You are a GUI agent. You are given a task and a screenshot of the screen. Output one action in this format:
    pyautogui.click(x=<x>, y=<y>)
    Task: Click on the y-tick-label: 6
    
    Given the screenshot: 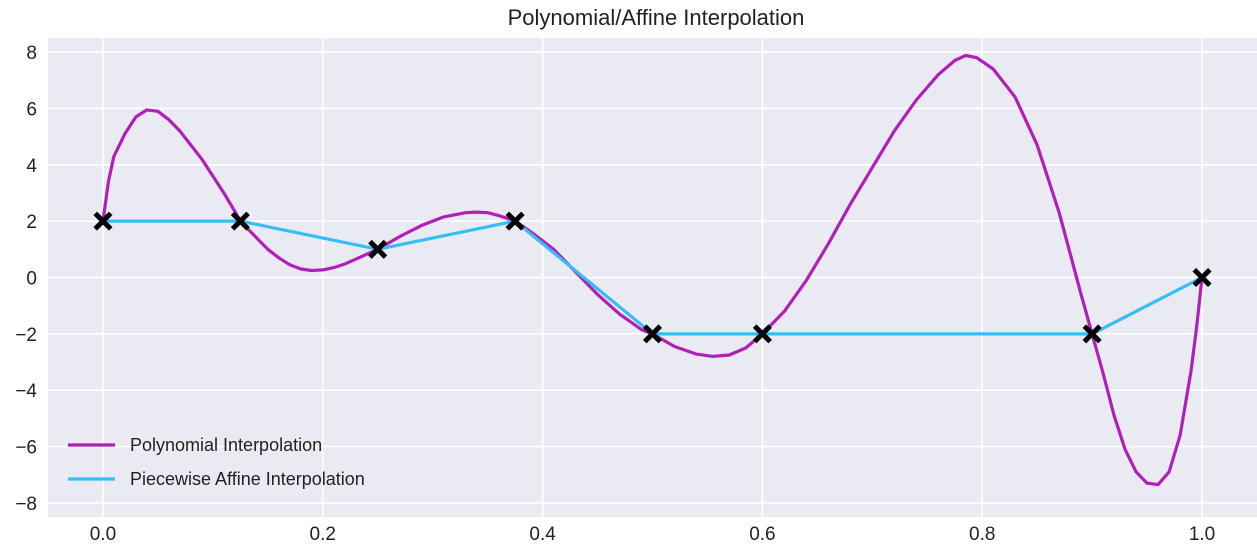 What is the action you would take?
    pyautogui.click(x=31, y=109)
    